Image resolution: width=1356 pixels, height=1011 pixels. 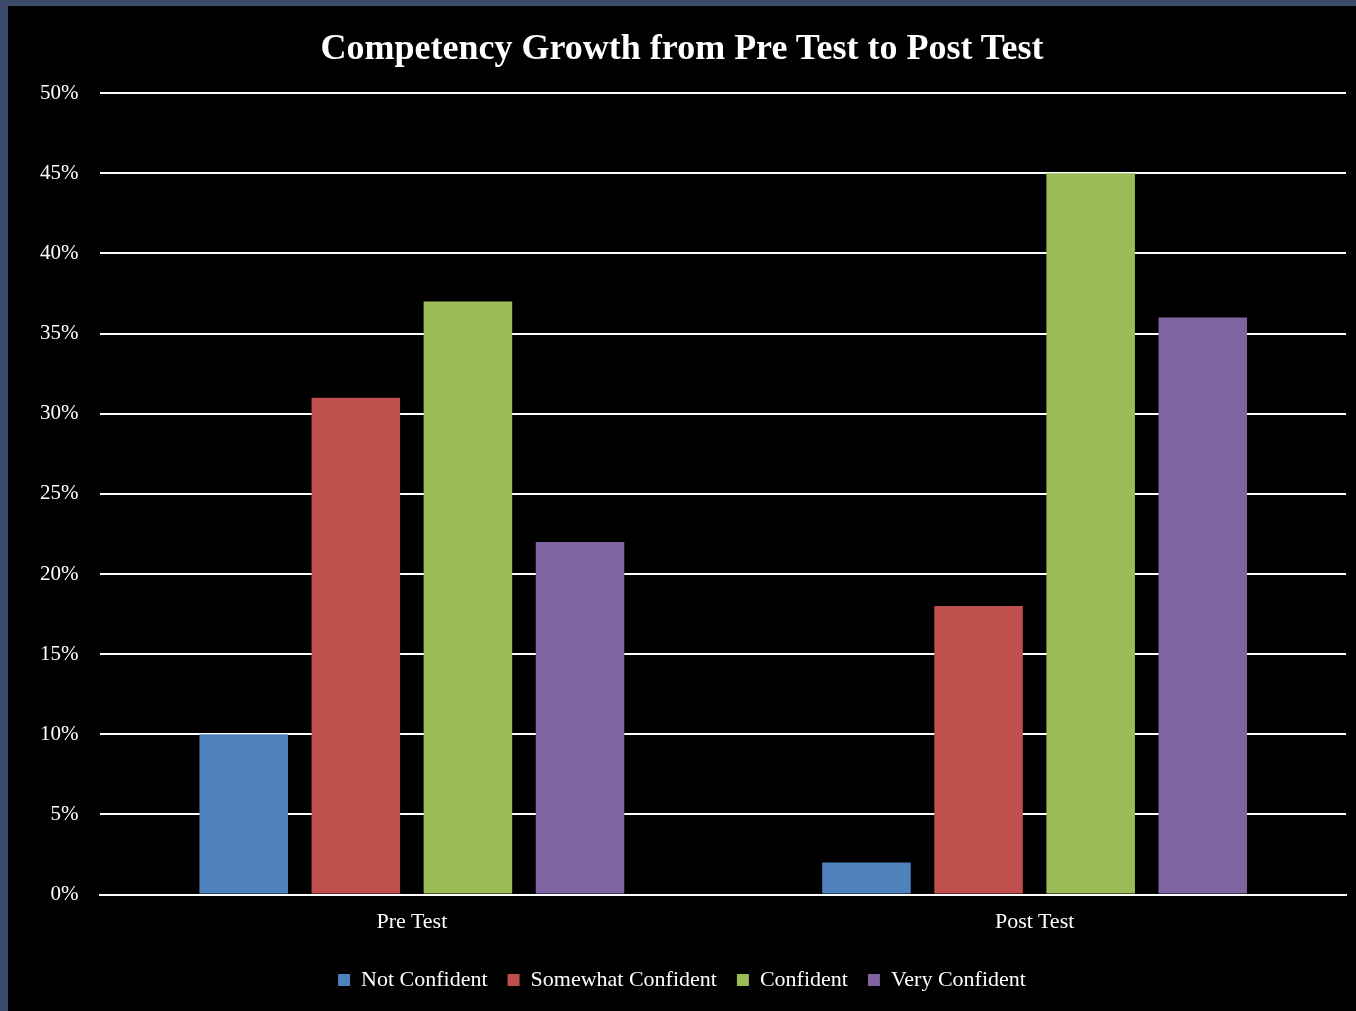 What do you see at coordinates (59, 332) in the screenshot?
I see `y-tick-label: 35%` at bounding box center [59, 332].